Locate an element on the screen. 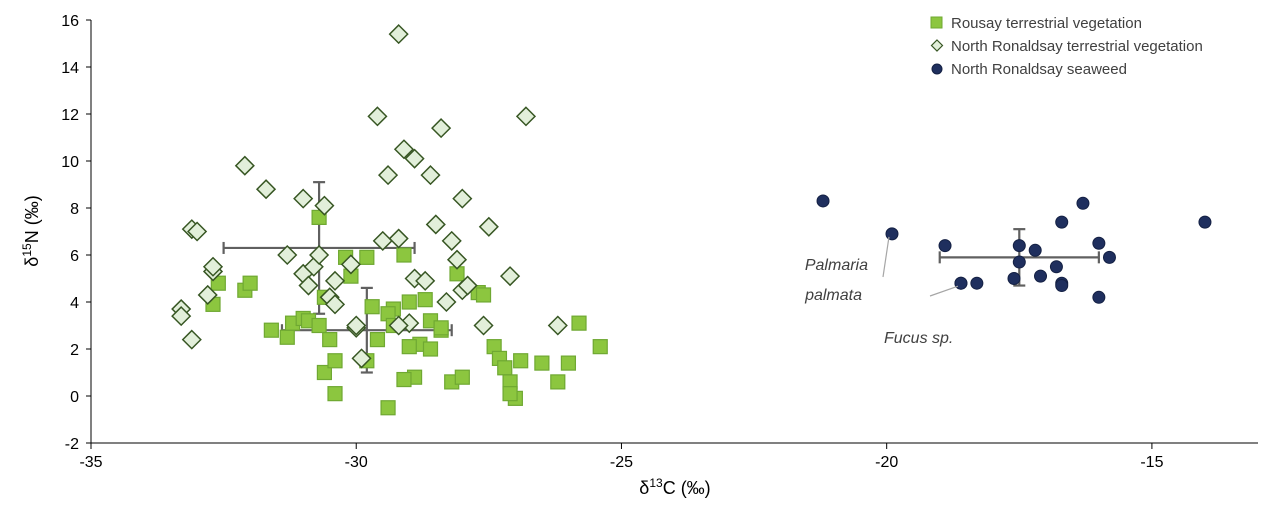  y-tick-label: 0 is located at coordinates (74, 397).